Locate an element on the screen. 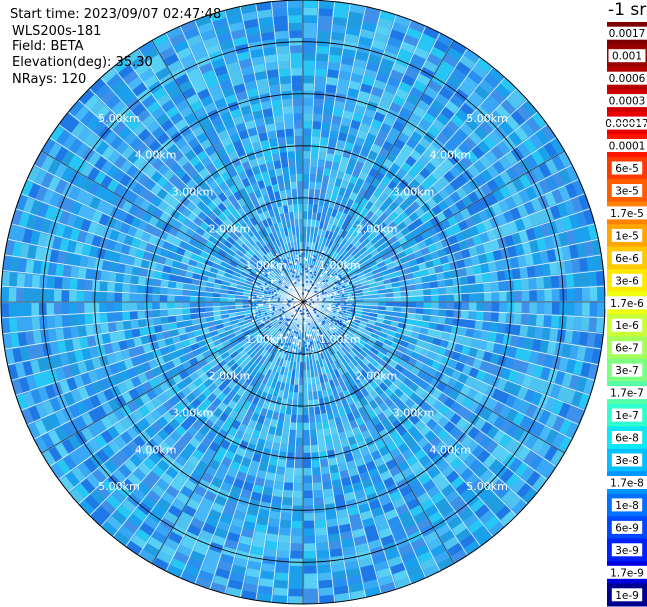  colorbar-tick-label: 0.0001 is located at coordinates (627, 147).